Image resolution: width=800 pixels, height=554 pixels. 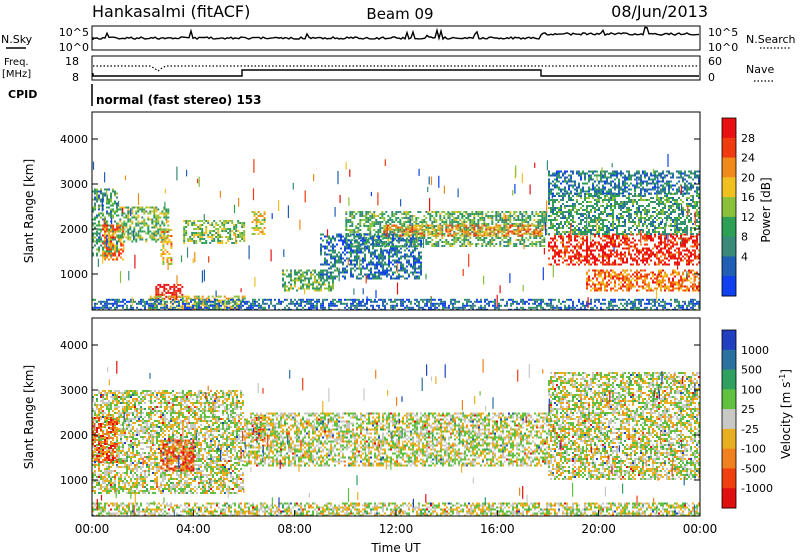 I want to click on cpid-label: CPID, so click(x=22, y=94).